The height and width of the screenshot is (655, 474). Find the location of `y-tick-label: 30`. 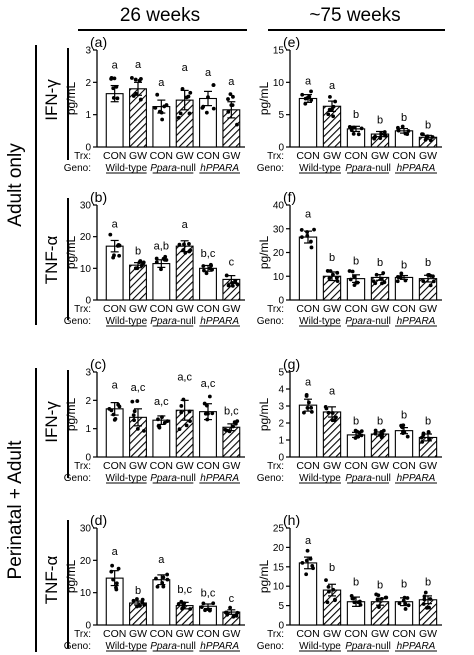

y-tick-label: 30 is located at coordinates (86, 206).